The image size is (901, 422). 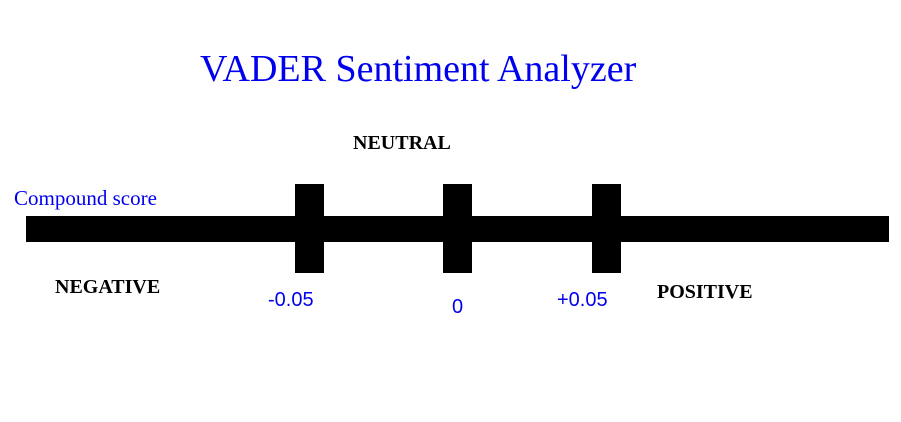 I want to click on negative-label: NEGATIVE, so click(x=108, y=287).